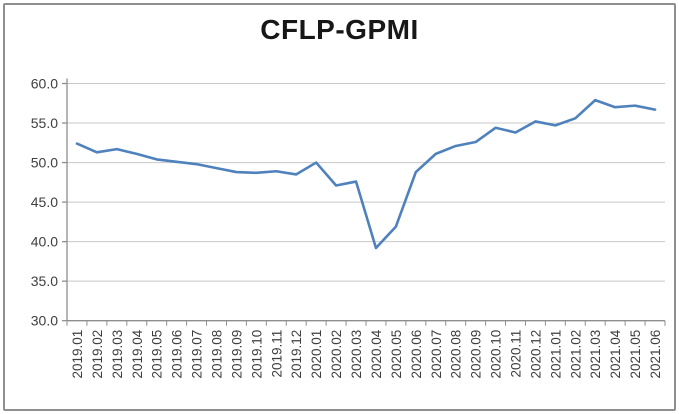  Describe the element at coordinates (44, 321) in the screenshot. I see `y-tick-label: 30.0` at that location.